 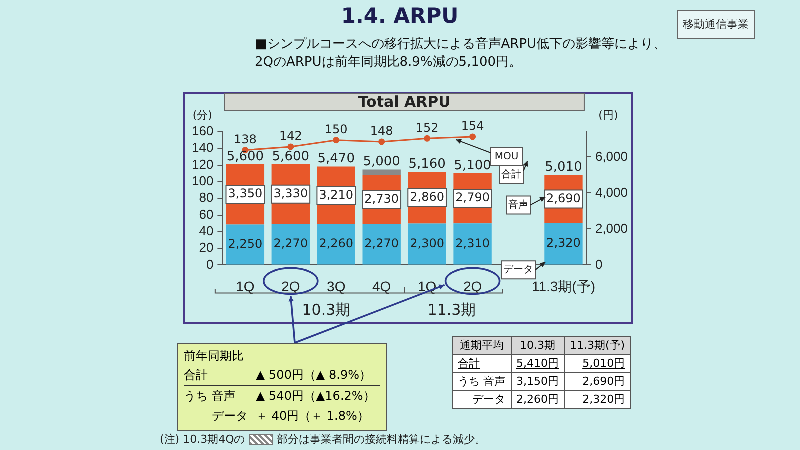 I want to click on data-label: 2,730, so click(x=382, y=199).